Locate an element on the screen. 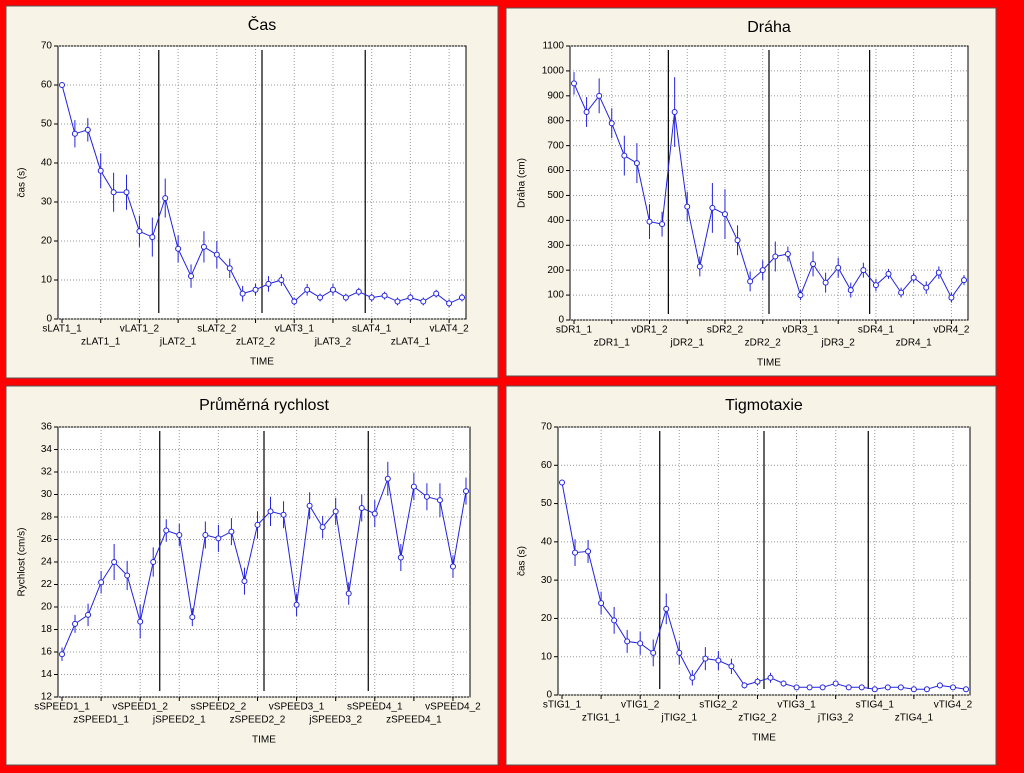 The width and height of the screenshot is (1024, 773). x-tick-label: zSPEED1_1 is located at coordinates (101, 720).